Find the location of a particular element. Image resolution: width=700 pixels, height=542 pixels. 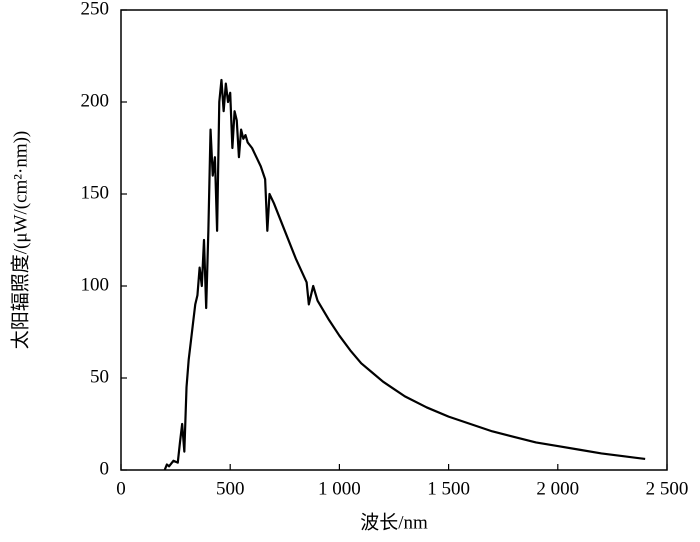

y-tick-label: 150 is located at coordinates (95, 192).